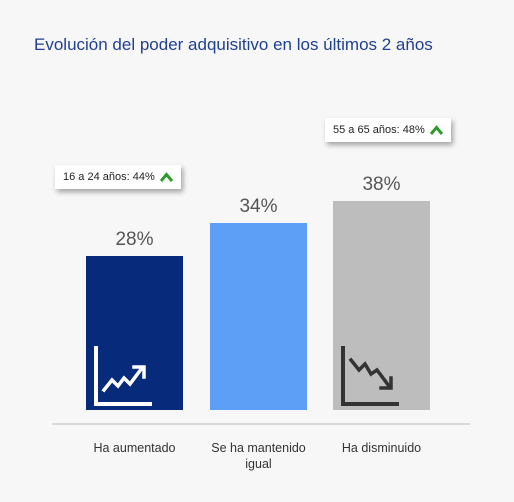 The height and width of the screenshot is (502, 514). I want to click on category-label: Se ha mantenido, so click(258, 448).